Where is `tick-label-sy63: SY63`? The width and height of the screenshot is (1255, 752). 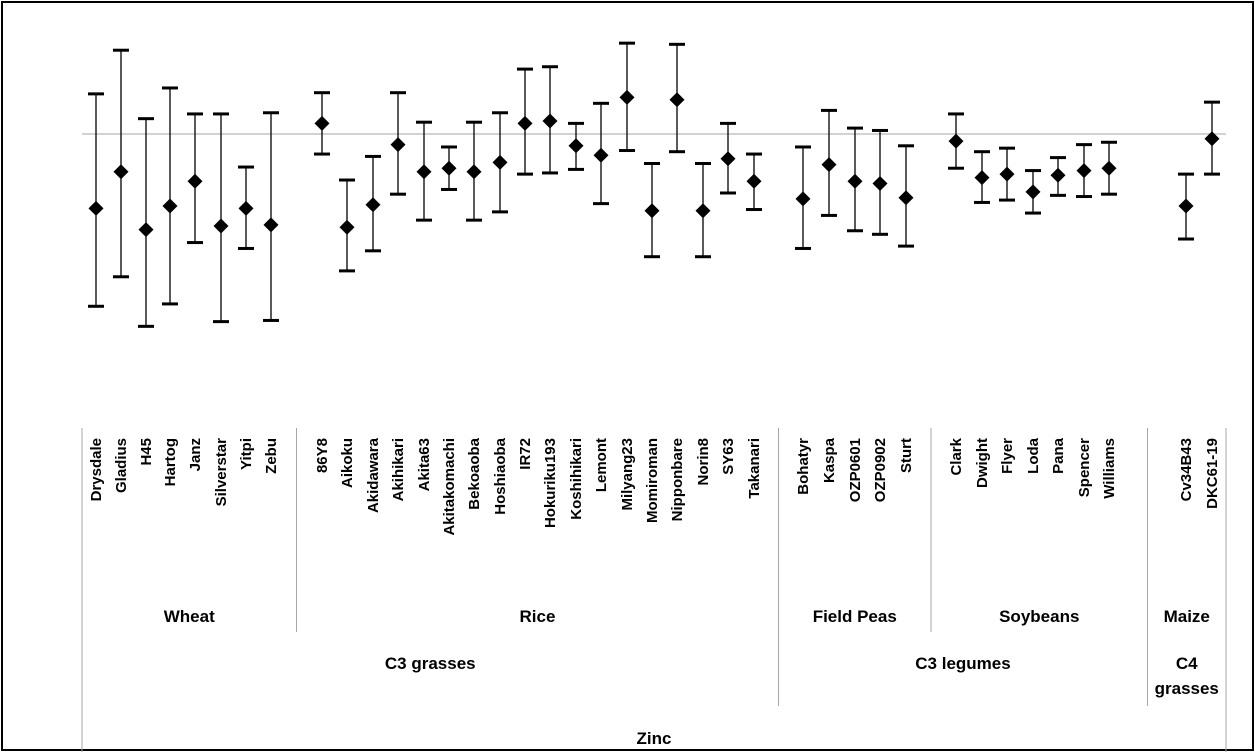 tick-label-sy63: SY63 is located at coordinates (728, 456).